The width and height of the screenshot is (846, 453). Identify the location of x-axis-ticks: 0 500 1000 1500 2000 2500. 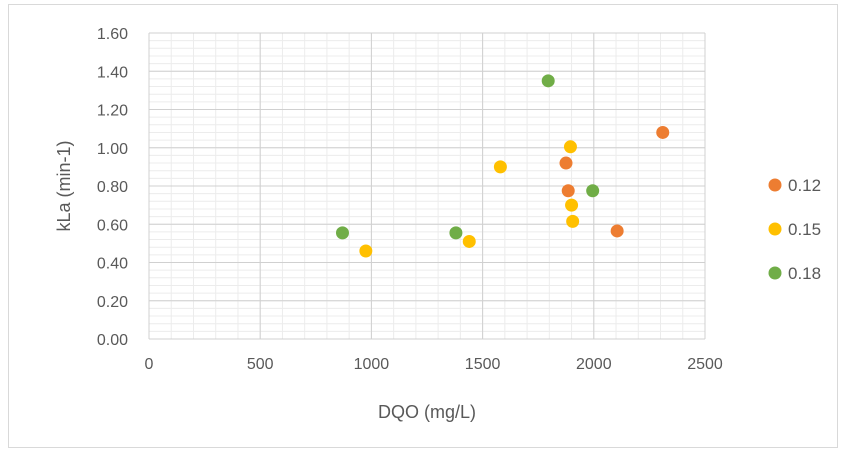
(434, 364).